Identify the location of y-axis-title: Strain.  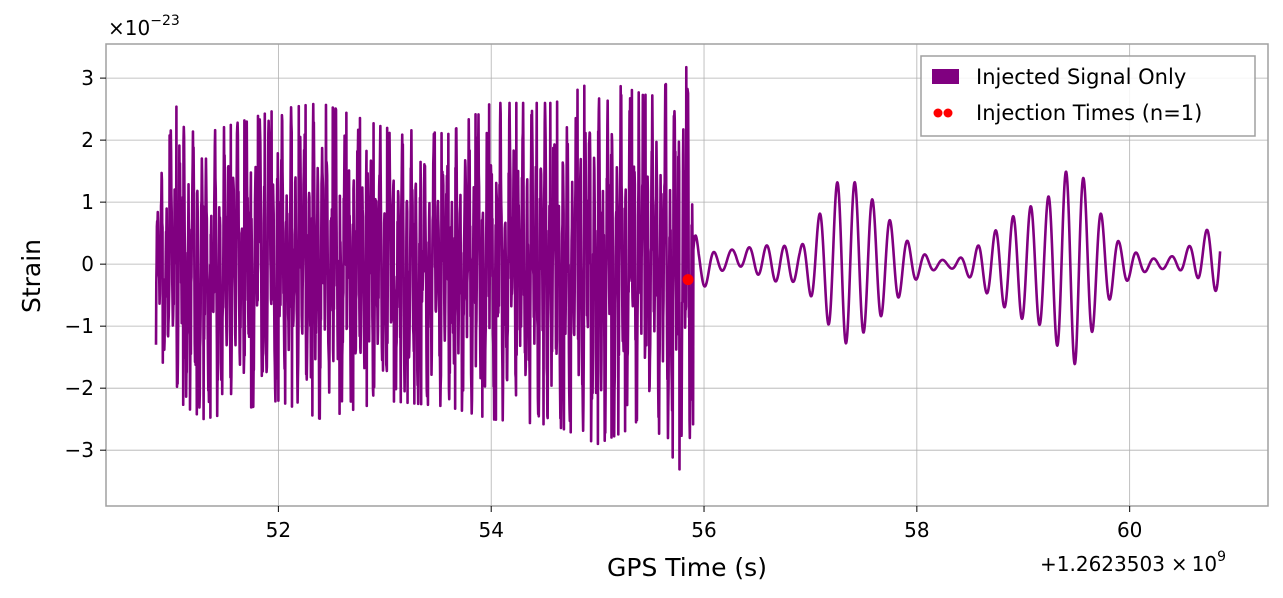
(31, 276).